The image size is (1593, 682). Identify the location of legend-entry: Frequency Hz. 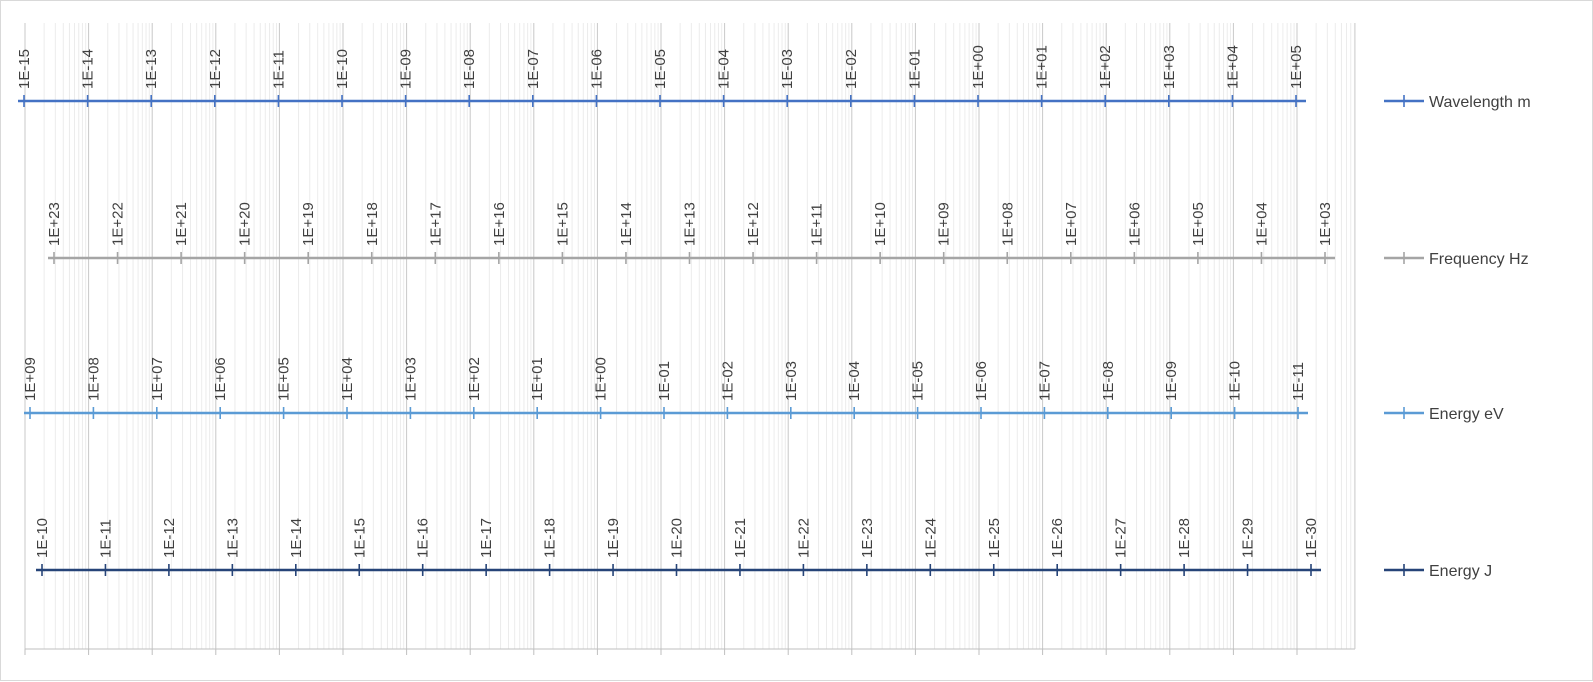
(1456, 259).